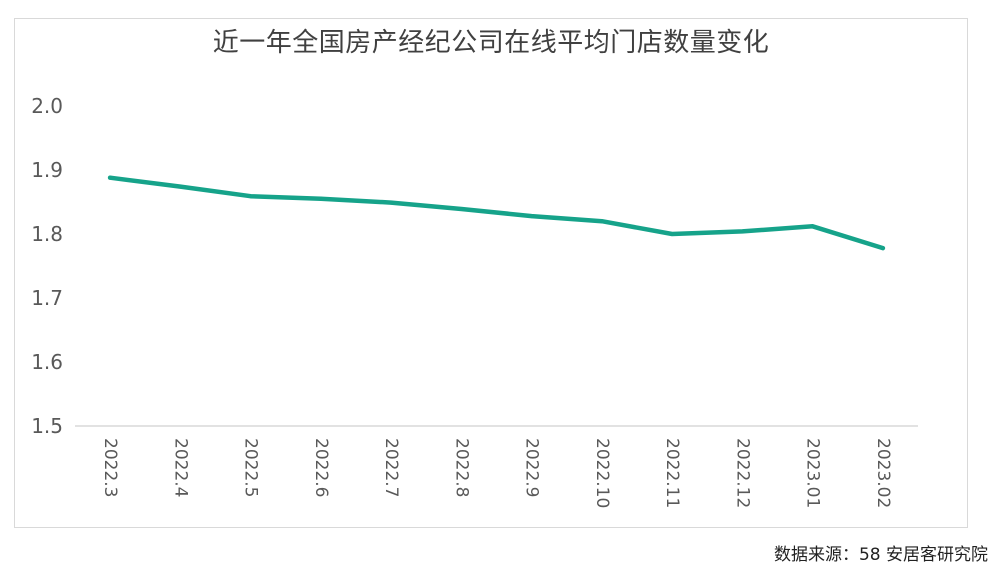 The height and width of the screenshot is (576, 1002). I want to click on x-tick-label: 2022.4, so click(180, 467).